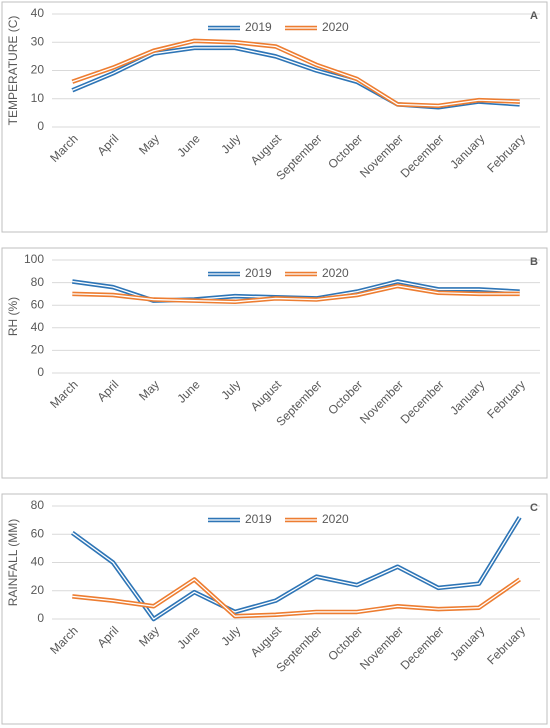 The width and height of the screenshot is (550, 728). I want to click on panel-label: A, so click(534, 16).